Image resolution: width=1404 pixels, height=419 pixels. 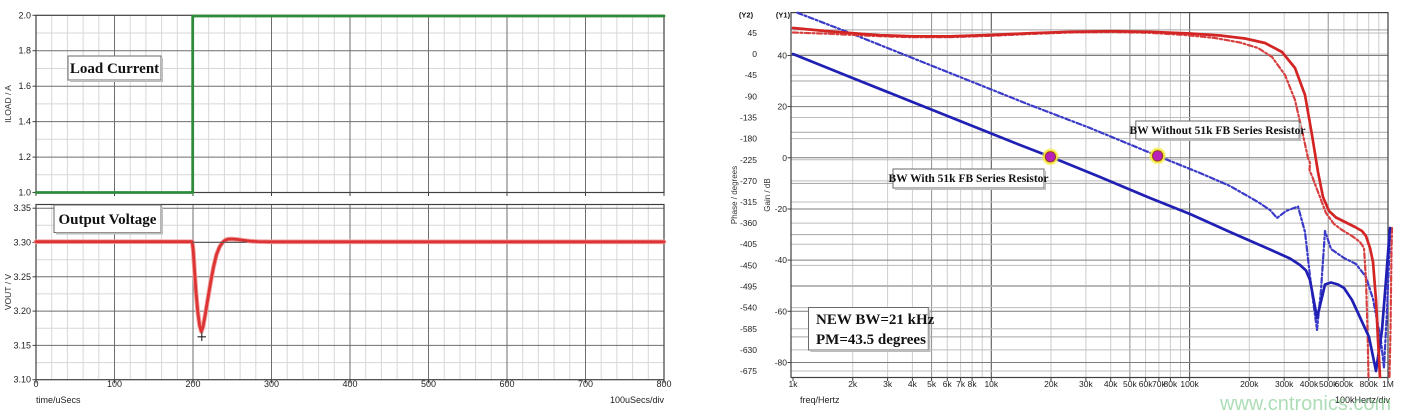 I want to click on svg-text: 100, so click(x=114, y=384).